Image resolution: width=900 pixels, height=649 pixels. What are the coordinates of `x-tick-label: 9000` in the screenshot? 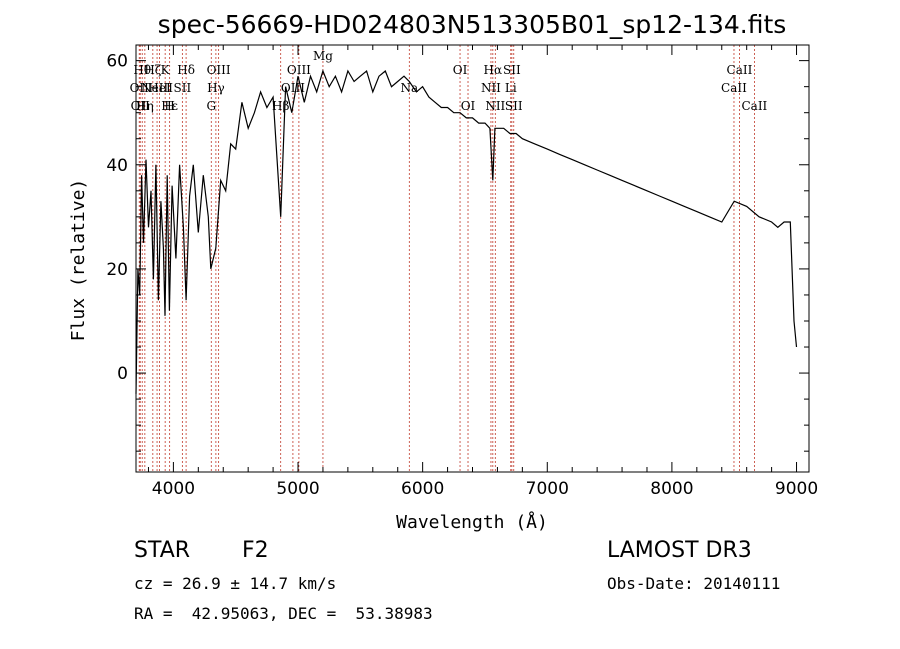 It's located at (796, 489).